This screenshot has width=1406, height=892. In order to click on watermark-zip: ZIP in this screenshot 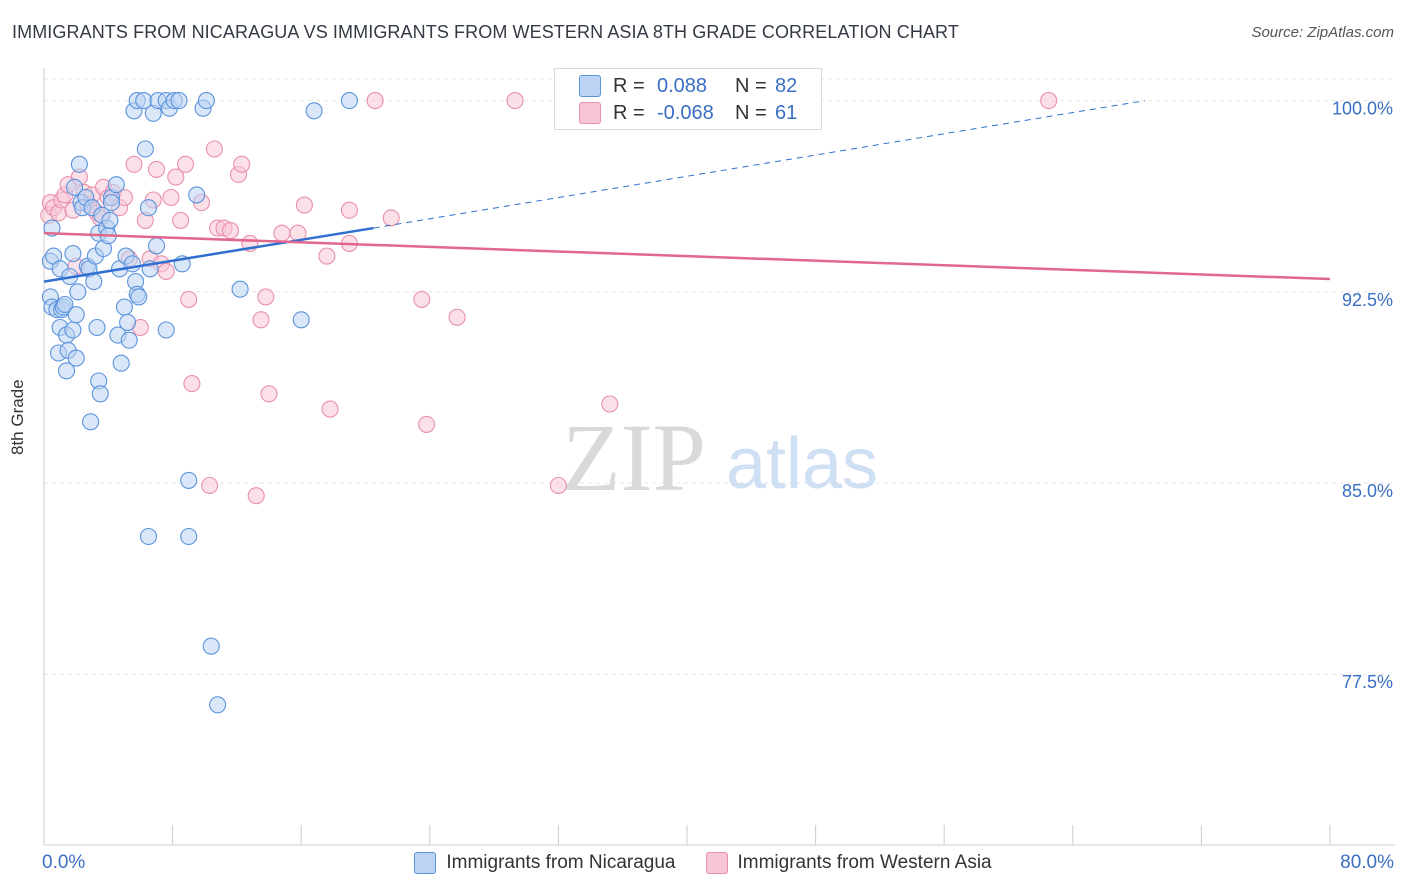, I will do `click(634, 457)`.